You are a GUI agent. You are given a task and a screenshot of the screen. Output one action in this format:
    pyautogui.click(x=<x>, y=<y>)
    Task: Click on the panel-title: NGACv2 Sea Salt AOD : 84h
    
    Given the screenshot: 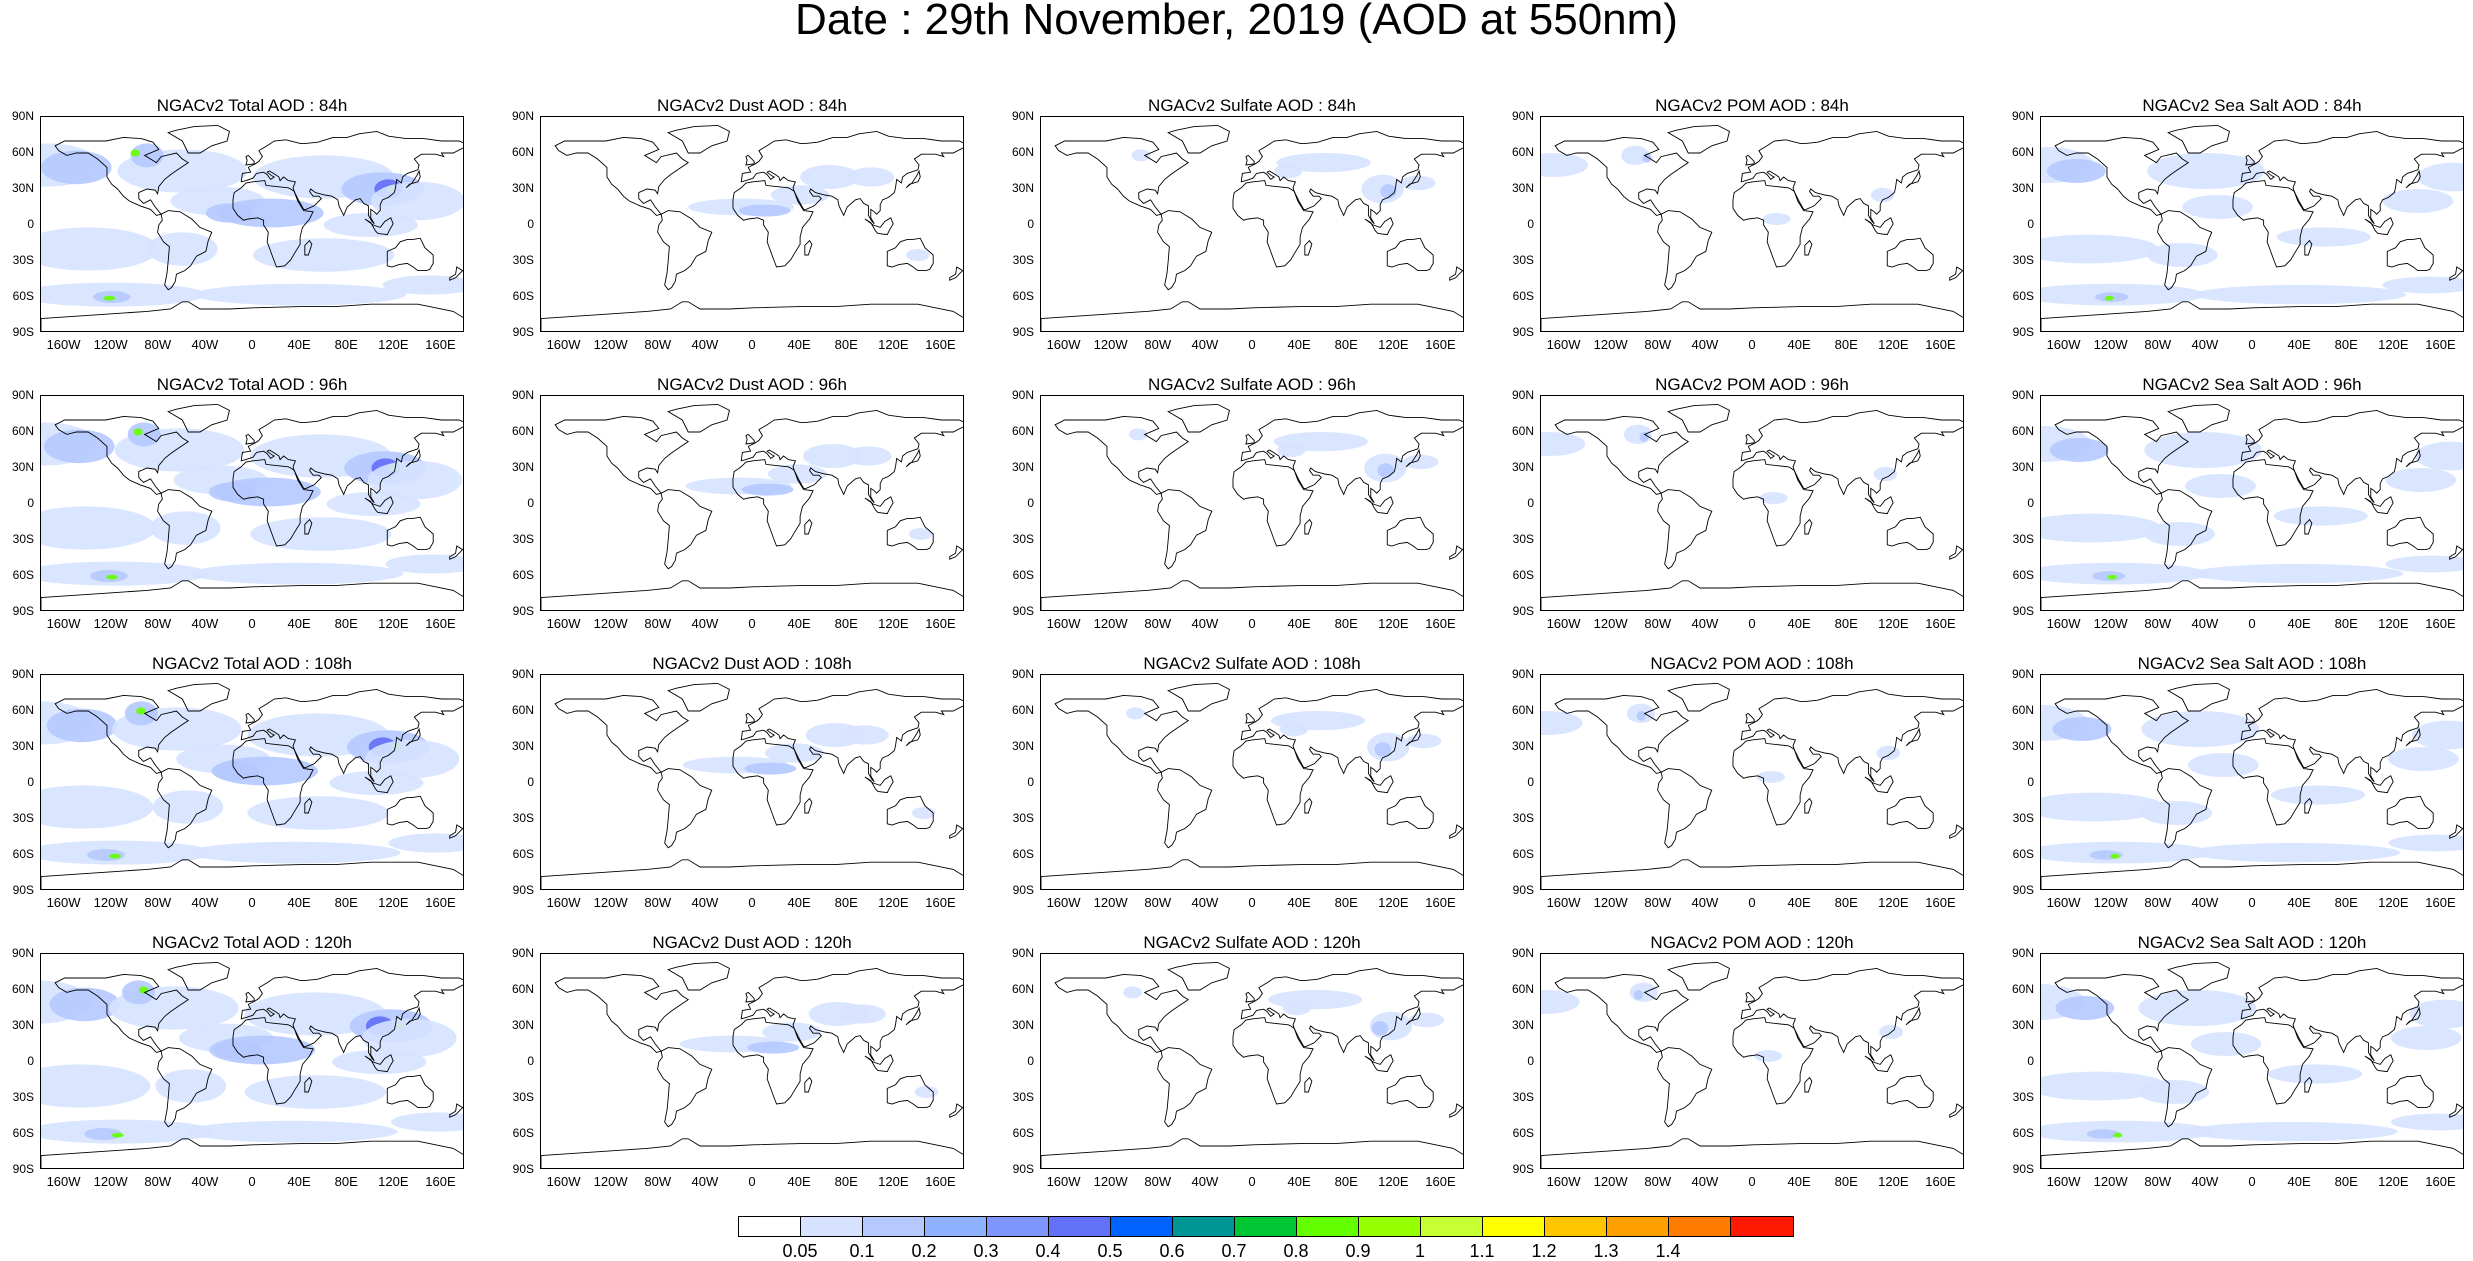 What is the action you would take?
    pyautogui.click(x=2252, y=105)
    